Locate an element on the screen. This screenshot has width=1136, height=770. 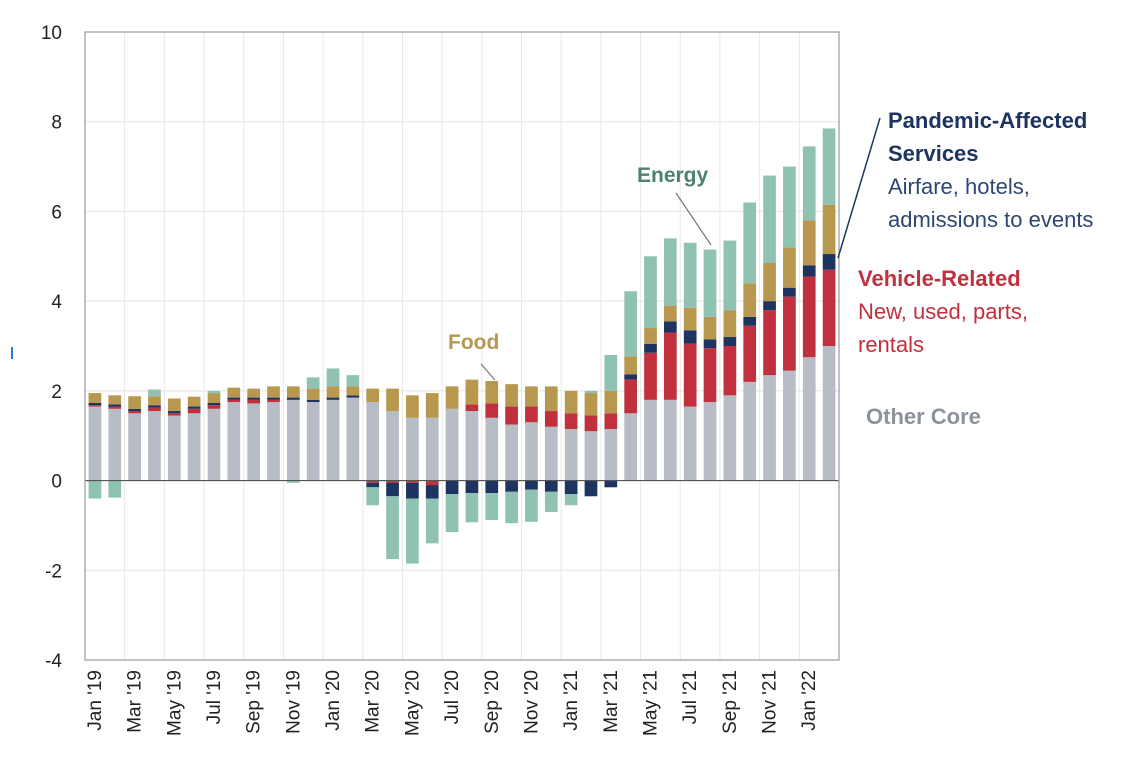
legend-other-core-title: Other Core is located at coordinates (923, 416).